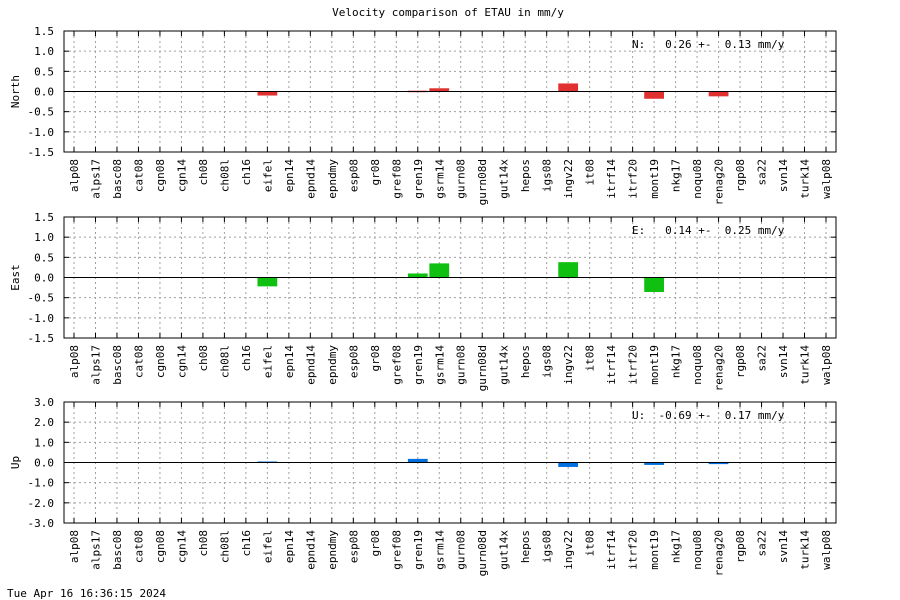 Image resolution: width=900 pixels, height=600 pixels. I want to click on y-axis-label: Up, so click(15, 462).